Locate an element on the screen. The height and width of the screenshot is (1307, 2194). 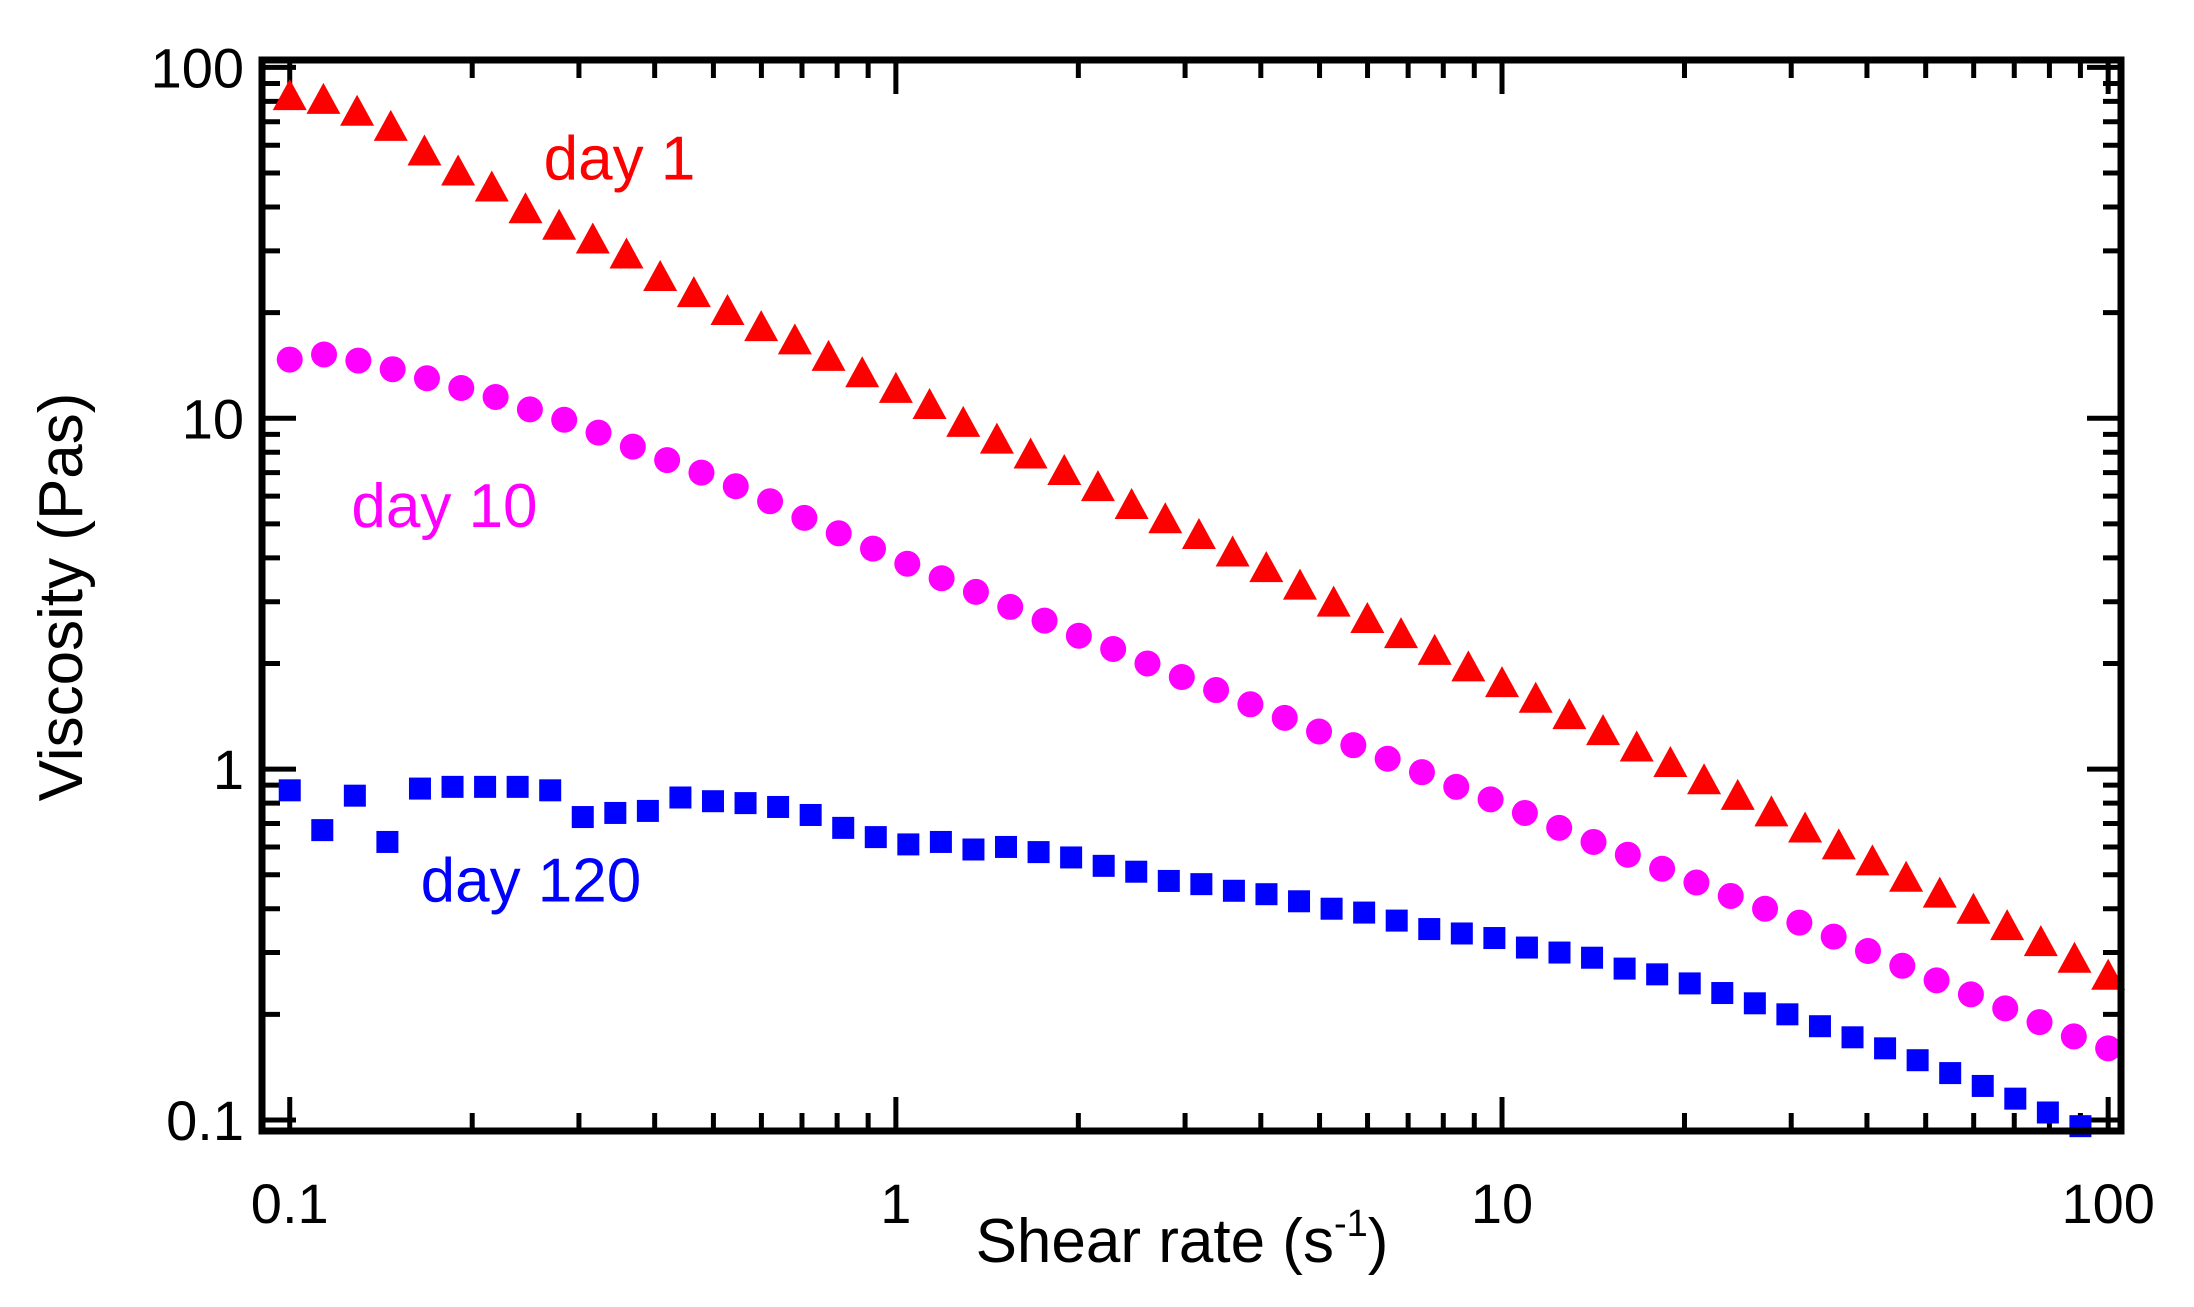
x-axis-title-superscript: -1 is located at coordinates (1351, 1224).